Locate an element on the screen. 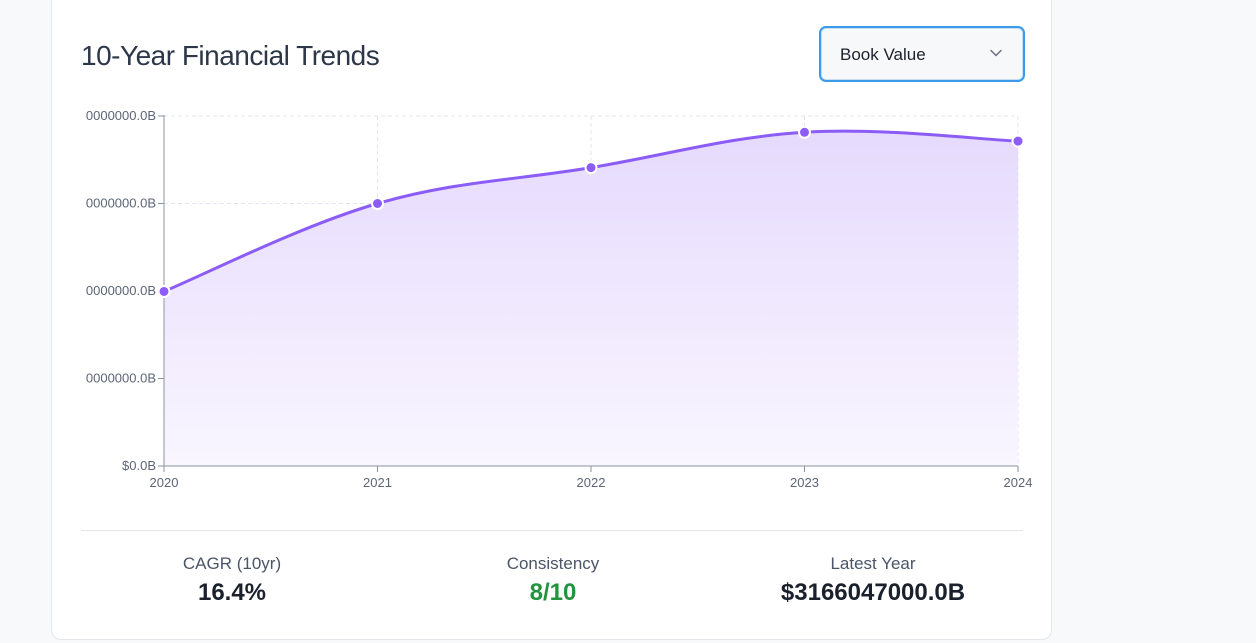 This screenshot has width=1256, height=643. page-title: 10-Year Financial Trends is located at coordinates (230, 55).